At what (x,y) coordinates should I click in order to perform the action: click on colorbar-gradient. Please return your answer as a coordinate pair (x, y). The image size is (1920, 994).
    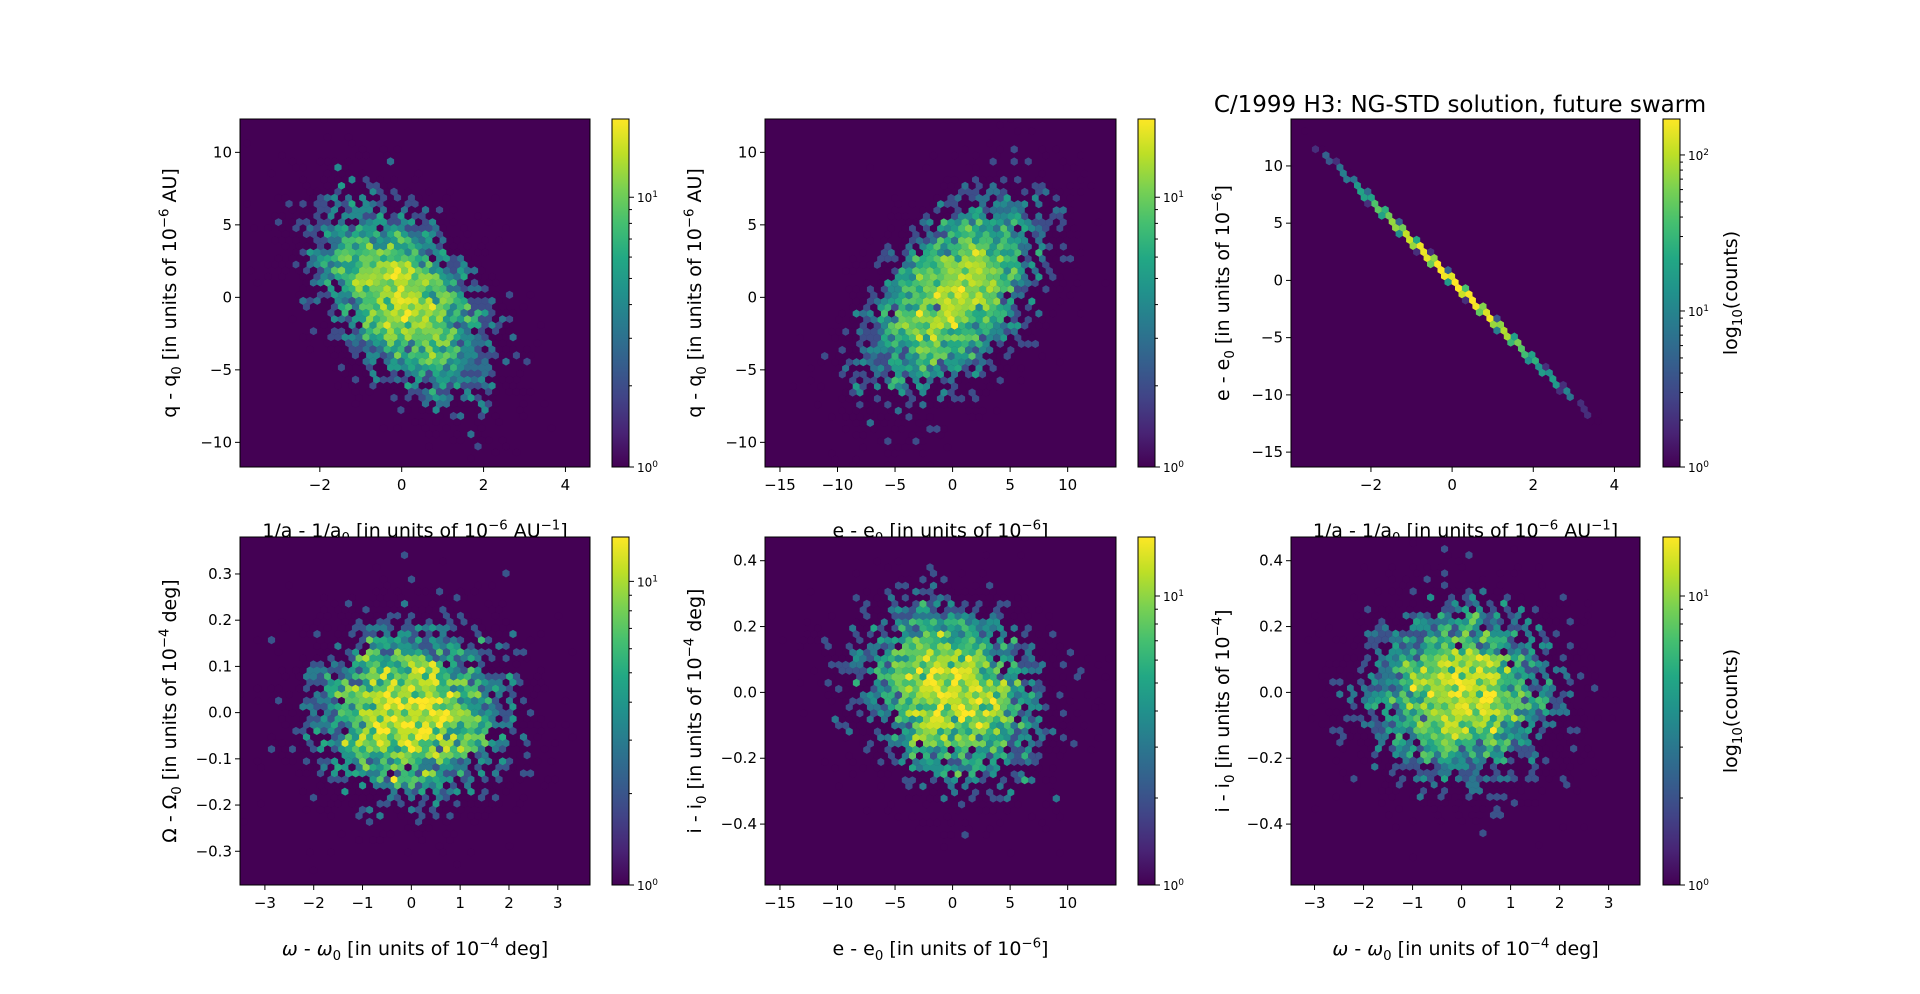
    Looking at the image, I should click on (1146, 711).